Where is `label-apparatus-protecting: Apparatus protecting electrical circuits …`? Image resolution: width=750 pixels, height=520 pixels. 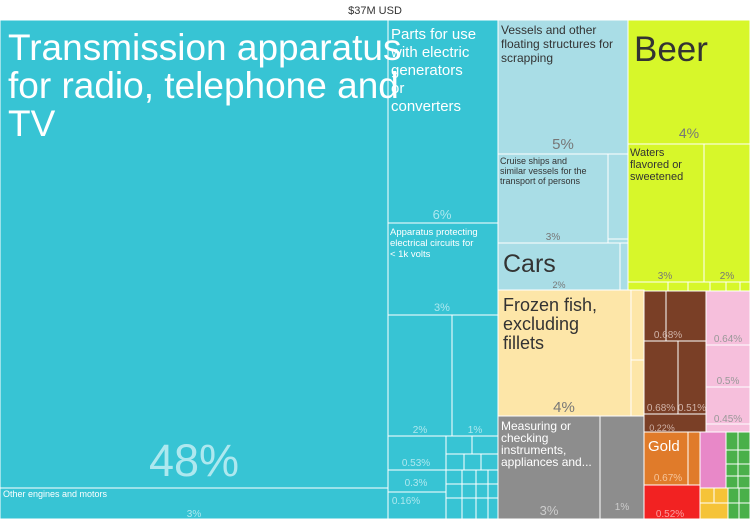
label-apparatus-protecting: Apparatus protecting electrical circuits … is located at coordinates (434, 243).